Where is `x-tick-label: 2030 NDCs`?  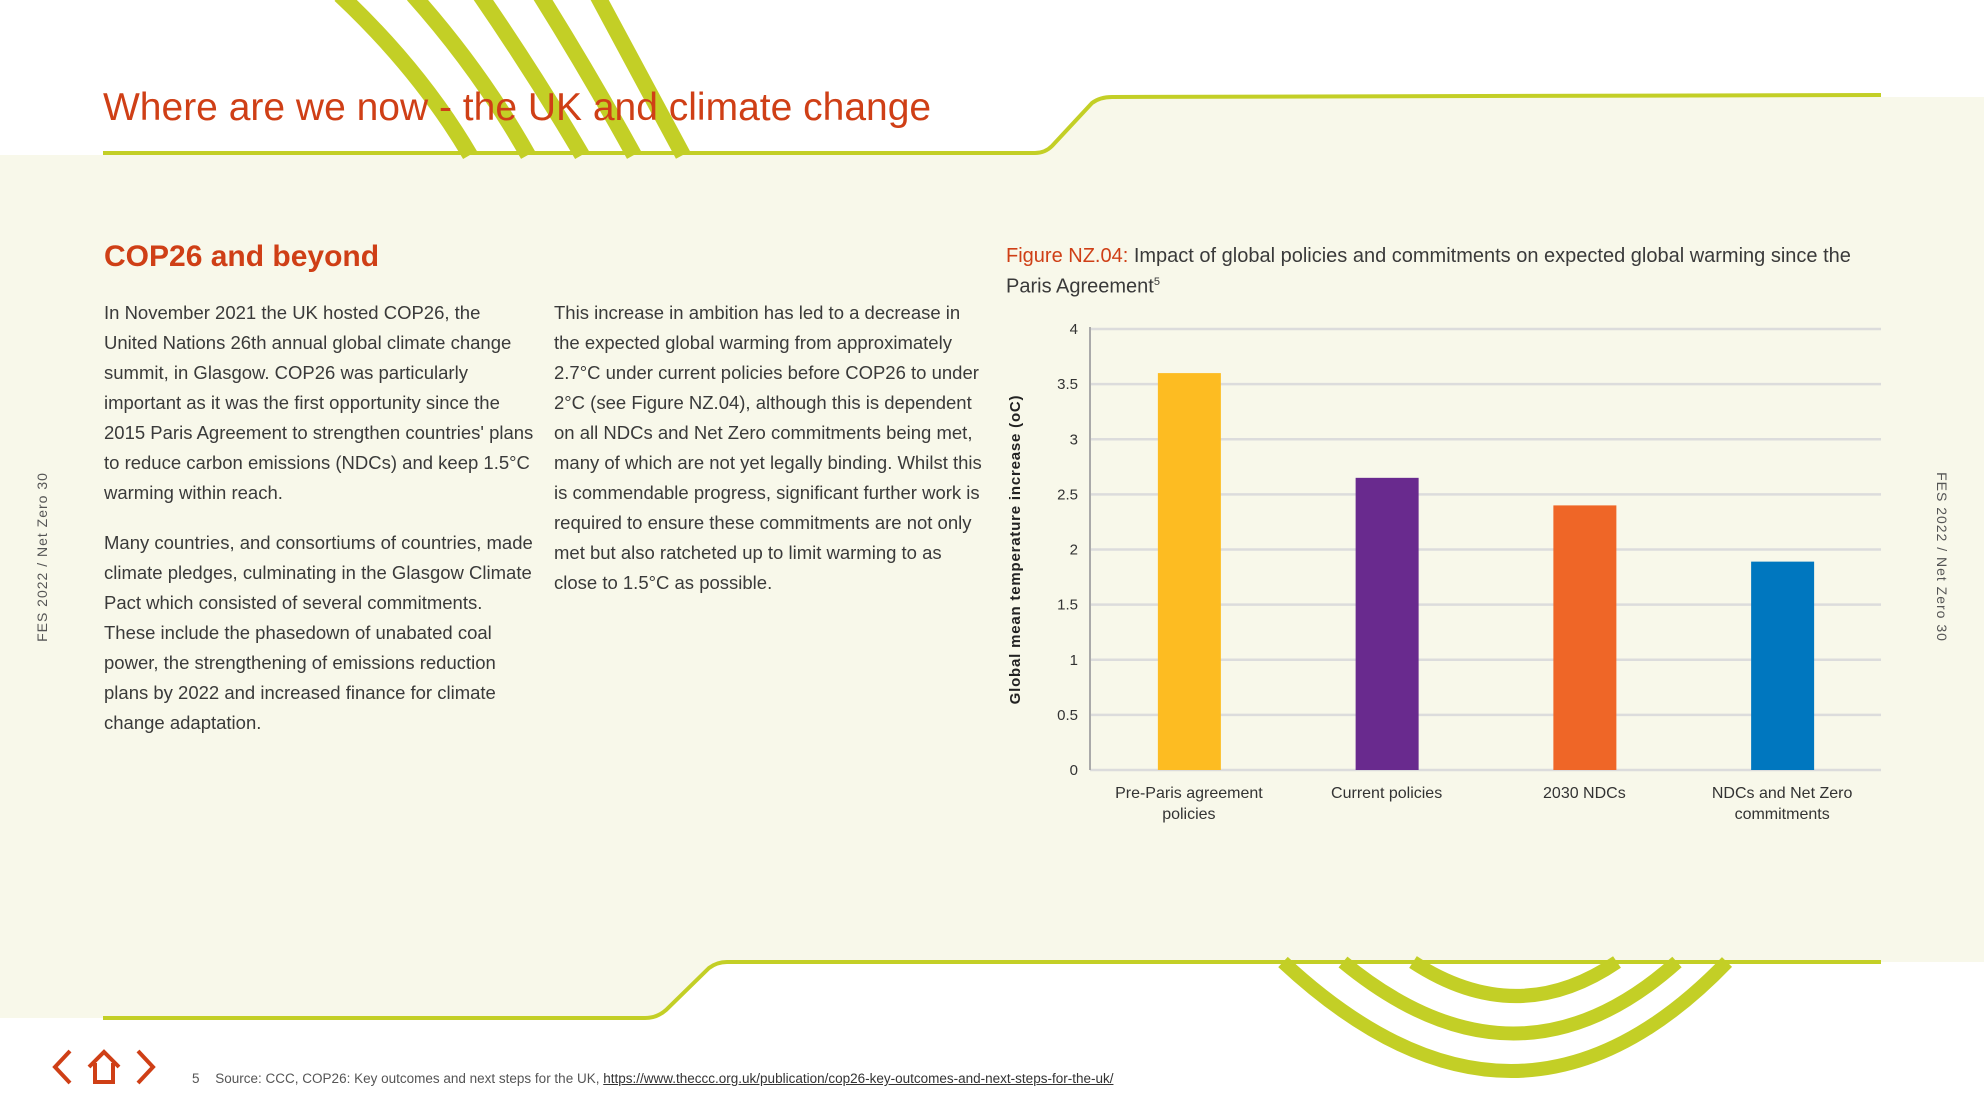 x-tick-label: 2030 NDCs is located at coordinates (1584, 793).